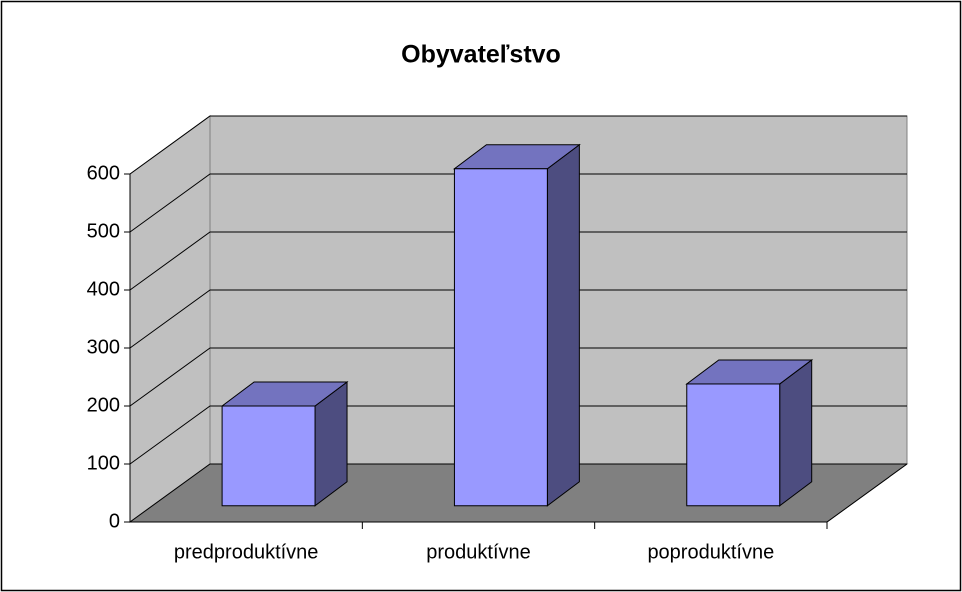 This screenshot has height=592, width=962. I want to click on y-tick-label: 100, so click(103, 463).